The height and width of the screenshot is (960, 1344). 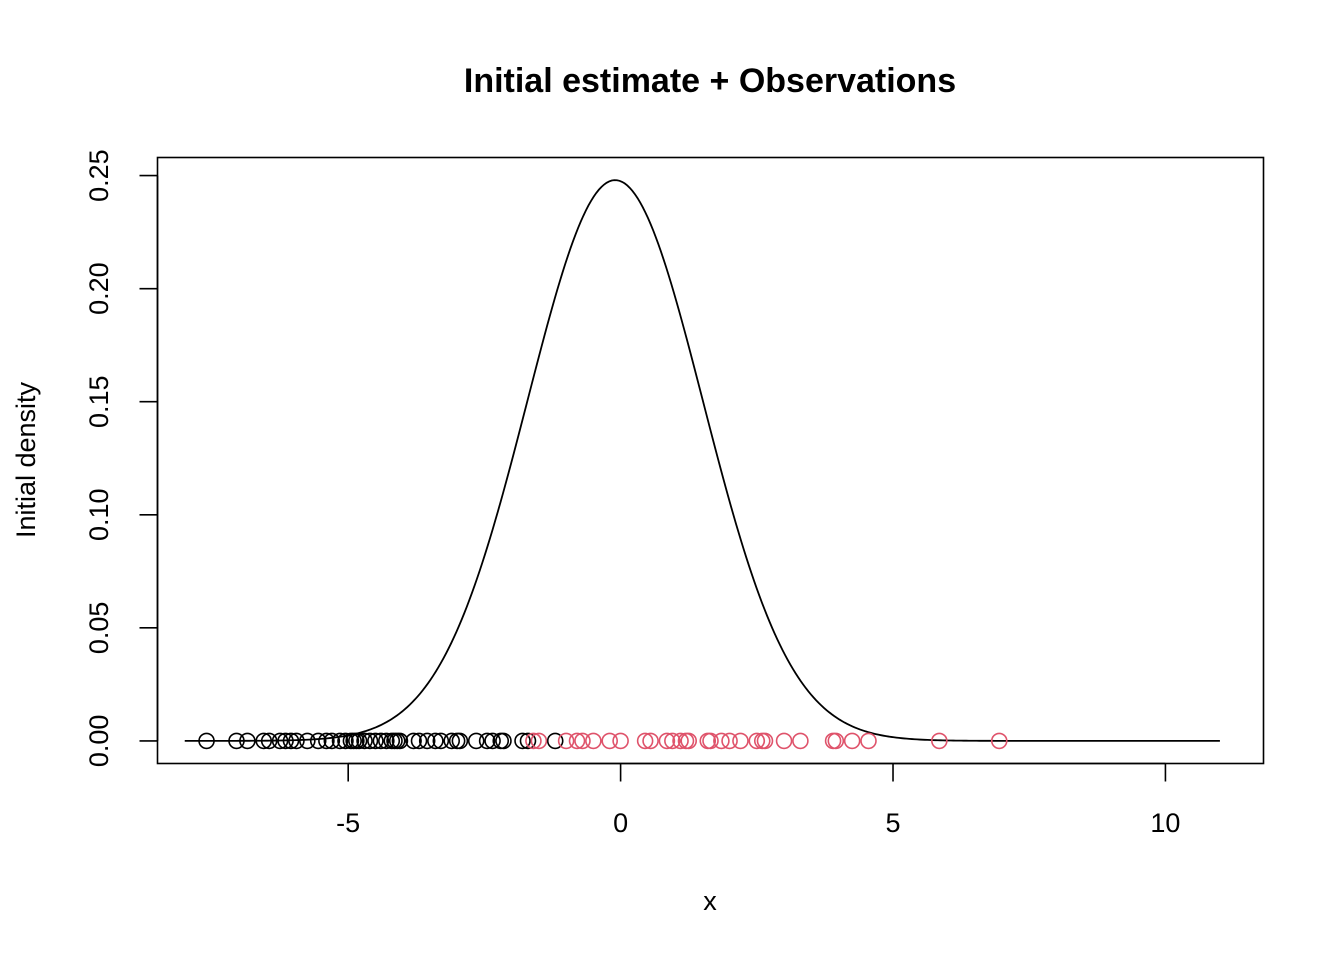 I want to click on observation-points, so click(x=603, y=741).